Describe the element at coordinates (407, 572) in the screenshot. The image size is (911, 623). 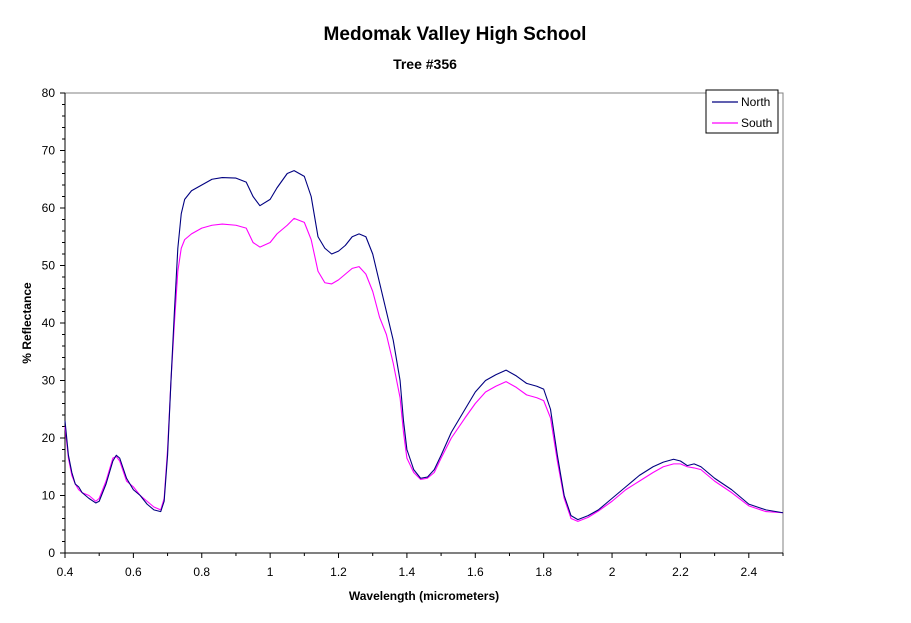
I see `x-tick-label: 1.4` at that location.